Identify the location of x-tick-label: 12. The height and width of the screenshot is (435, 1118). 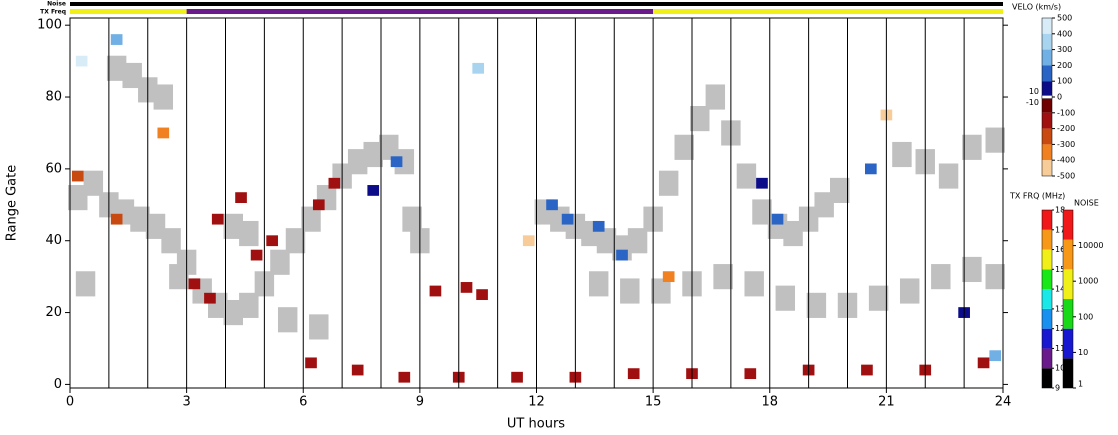
(536, 402).